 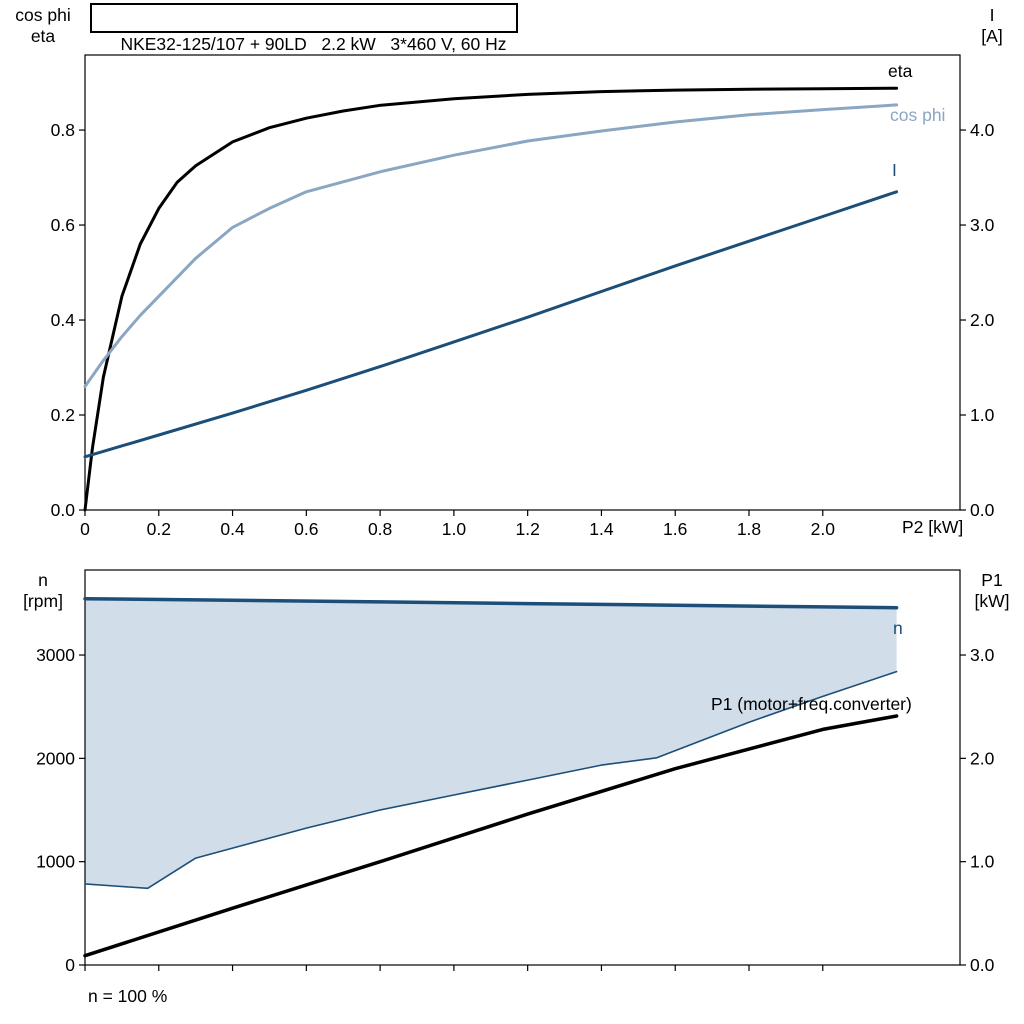 I want to click on bottom-left-axis-title: n [rpm], so click(x=43, y=591).